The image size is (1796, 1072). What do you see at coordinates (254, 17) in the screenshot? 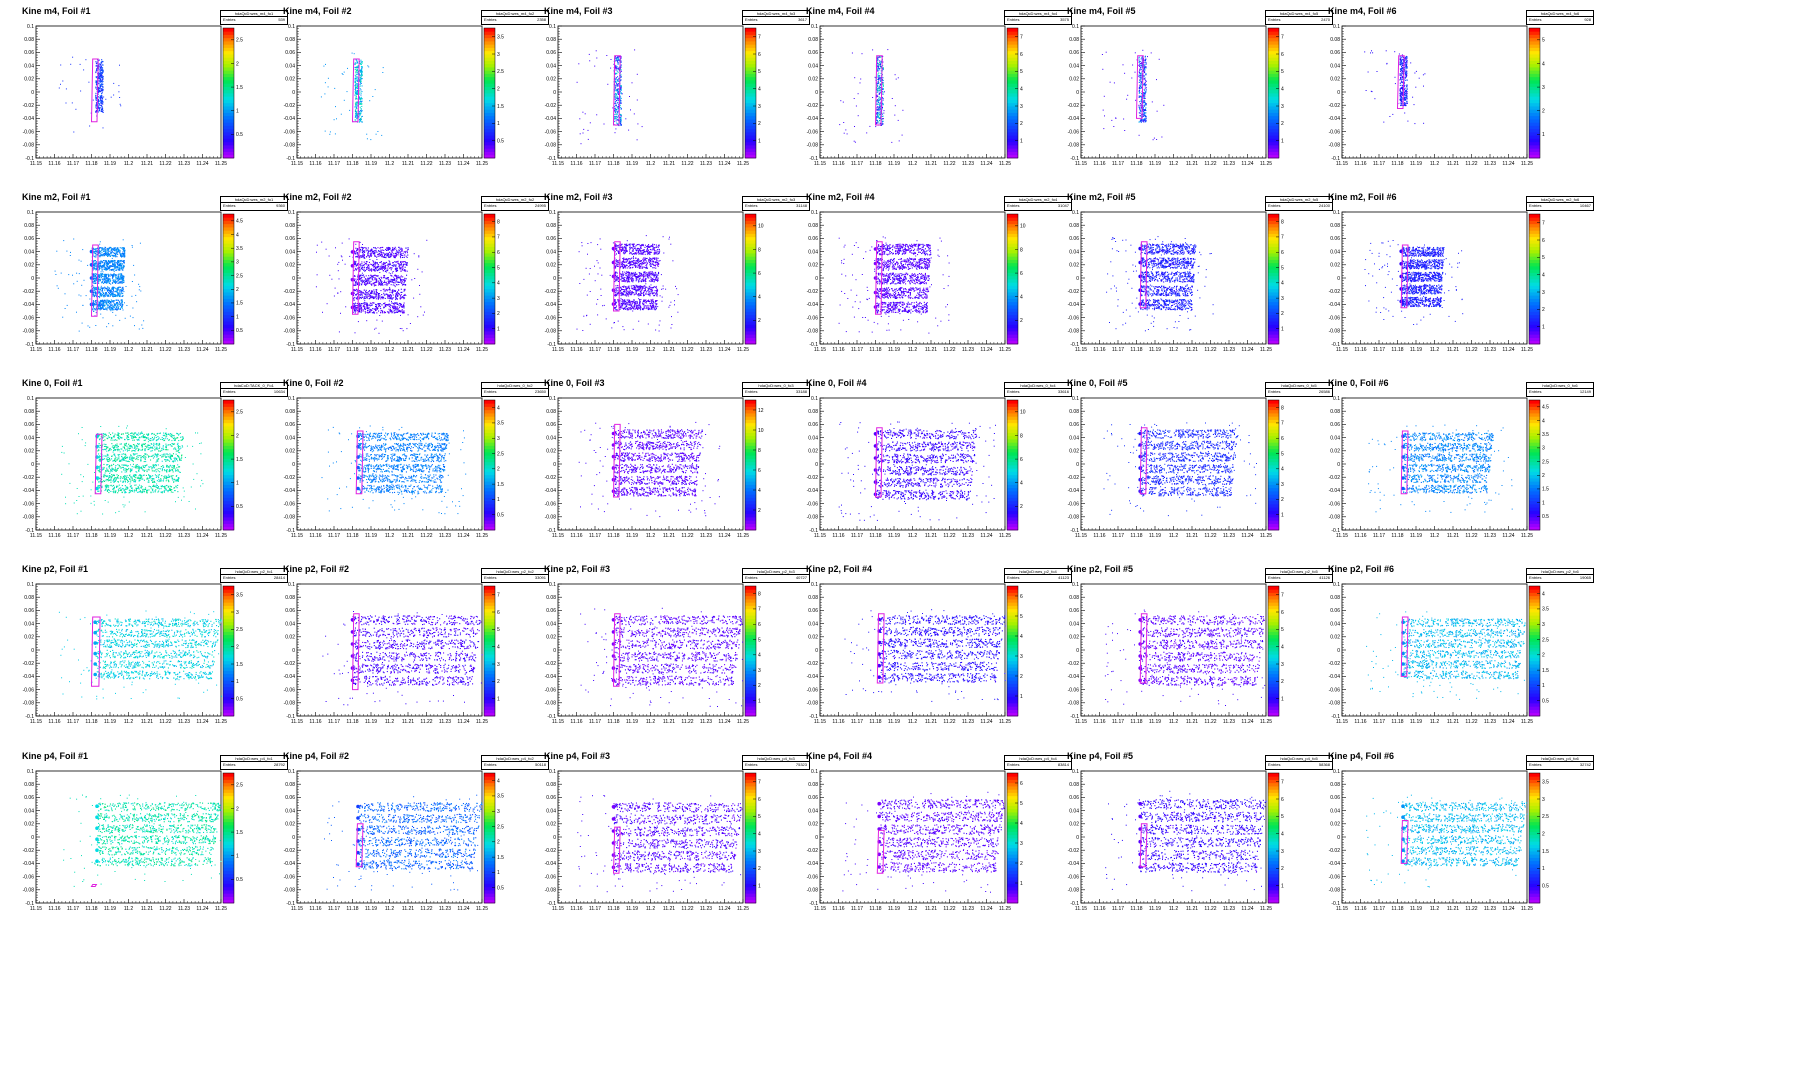
I see `stats-box: hdaQcD:wes_m4_fo1 Entries 539` at bounding box center [254, 17].